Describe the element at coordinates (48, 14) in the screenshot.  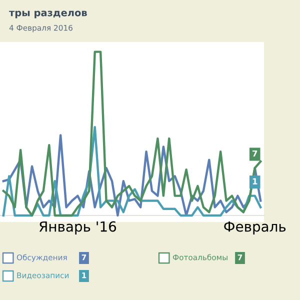
I see `chart-title: тры разделов` at that location.